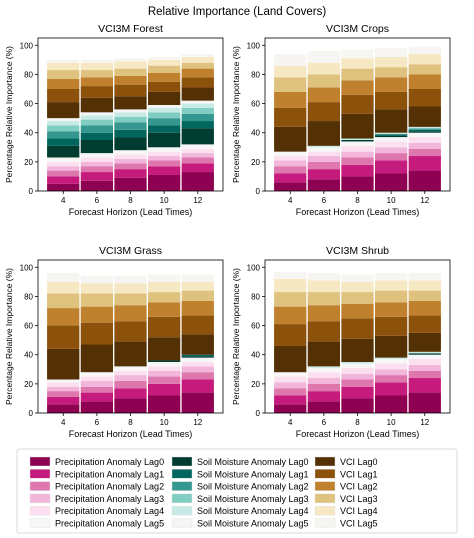 The width and height of the screenshot is (474, 538). What do you see at coordinates (359, 524) in the screenshot?
I see `legend-label: VCI Lag5` at bounding box center [359, 524].